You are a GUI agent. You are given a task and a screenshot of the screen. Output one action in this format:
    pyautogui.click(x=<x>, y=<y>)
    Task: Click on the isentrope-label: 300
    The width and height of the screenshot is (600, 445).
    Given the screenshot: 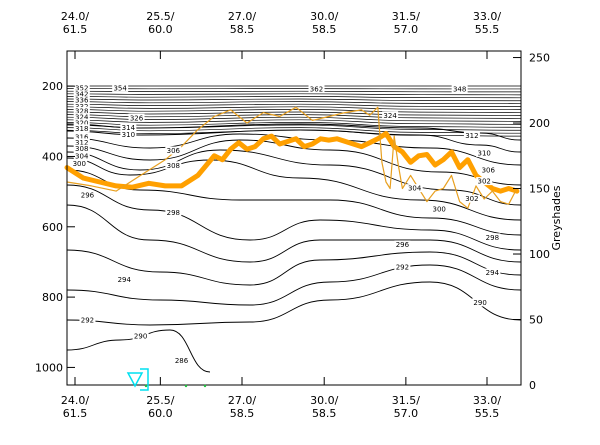 What is the action you would take?
    pyautogui.click(x=79, y=164)
    